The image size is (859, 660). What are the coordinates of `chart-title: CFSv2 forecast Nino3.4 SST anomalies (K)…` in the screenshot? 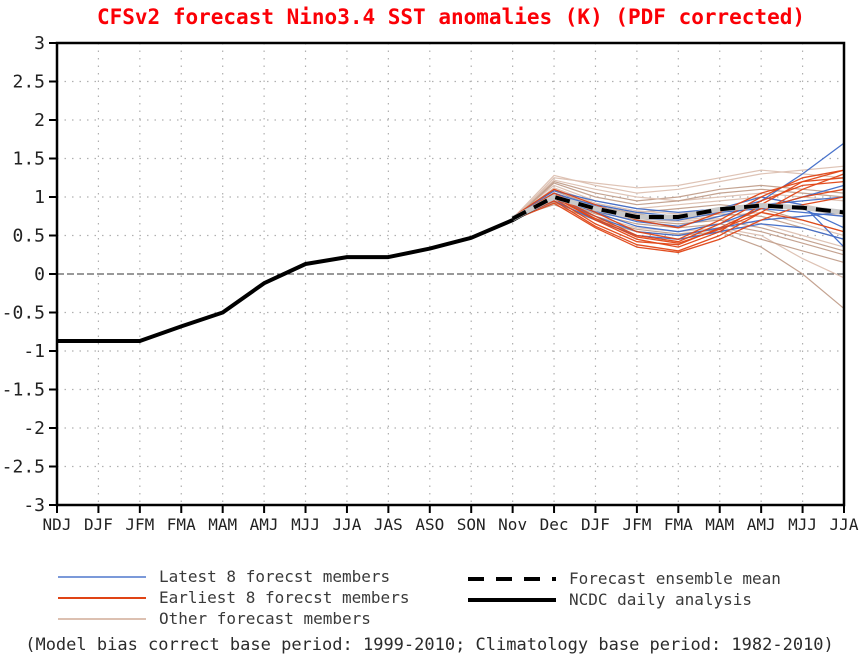 It's located at (450, 17).